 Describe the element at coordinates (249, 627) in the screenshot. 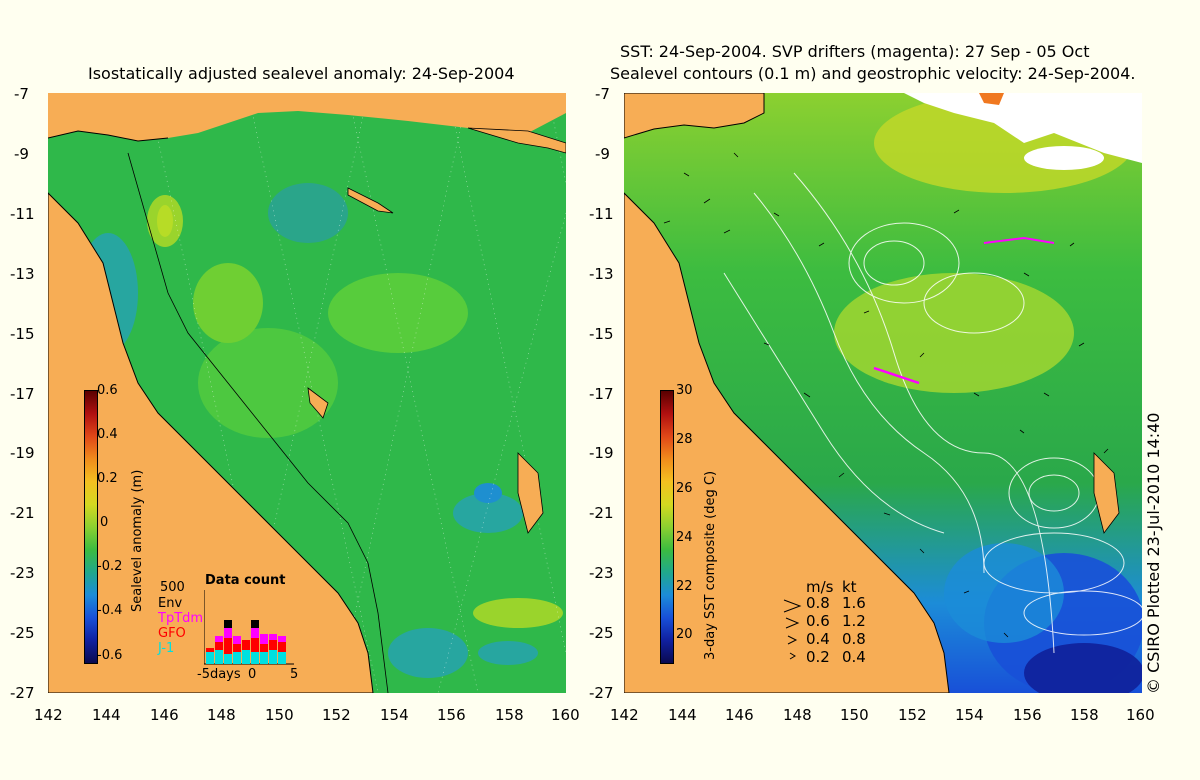

I see `data-count-bars` at that location.